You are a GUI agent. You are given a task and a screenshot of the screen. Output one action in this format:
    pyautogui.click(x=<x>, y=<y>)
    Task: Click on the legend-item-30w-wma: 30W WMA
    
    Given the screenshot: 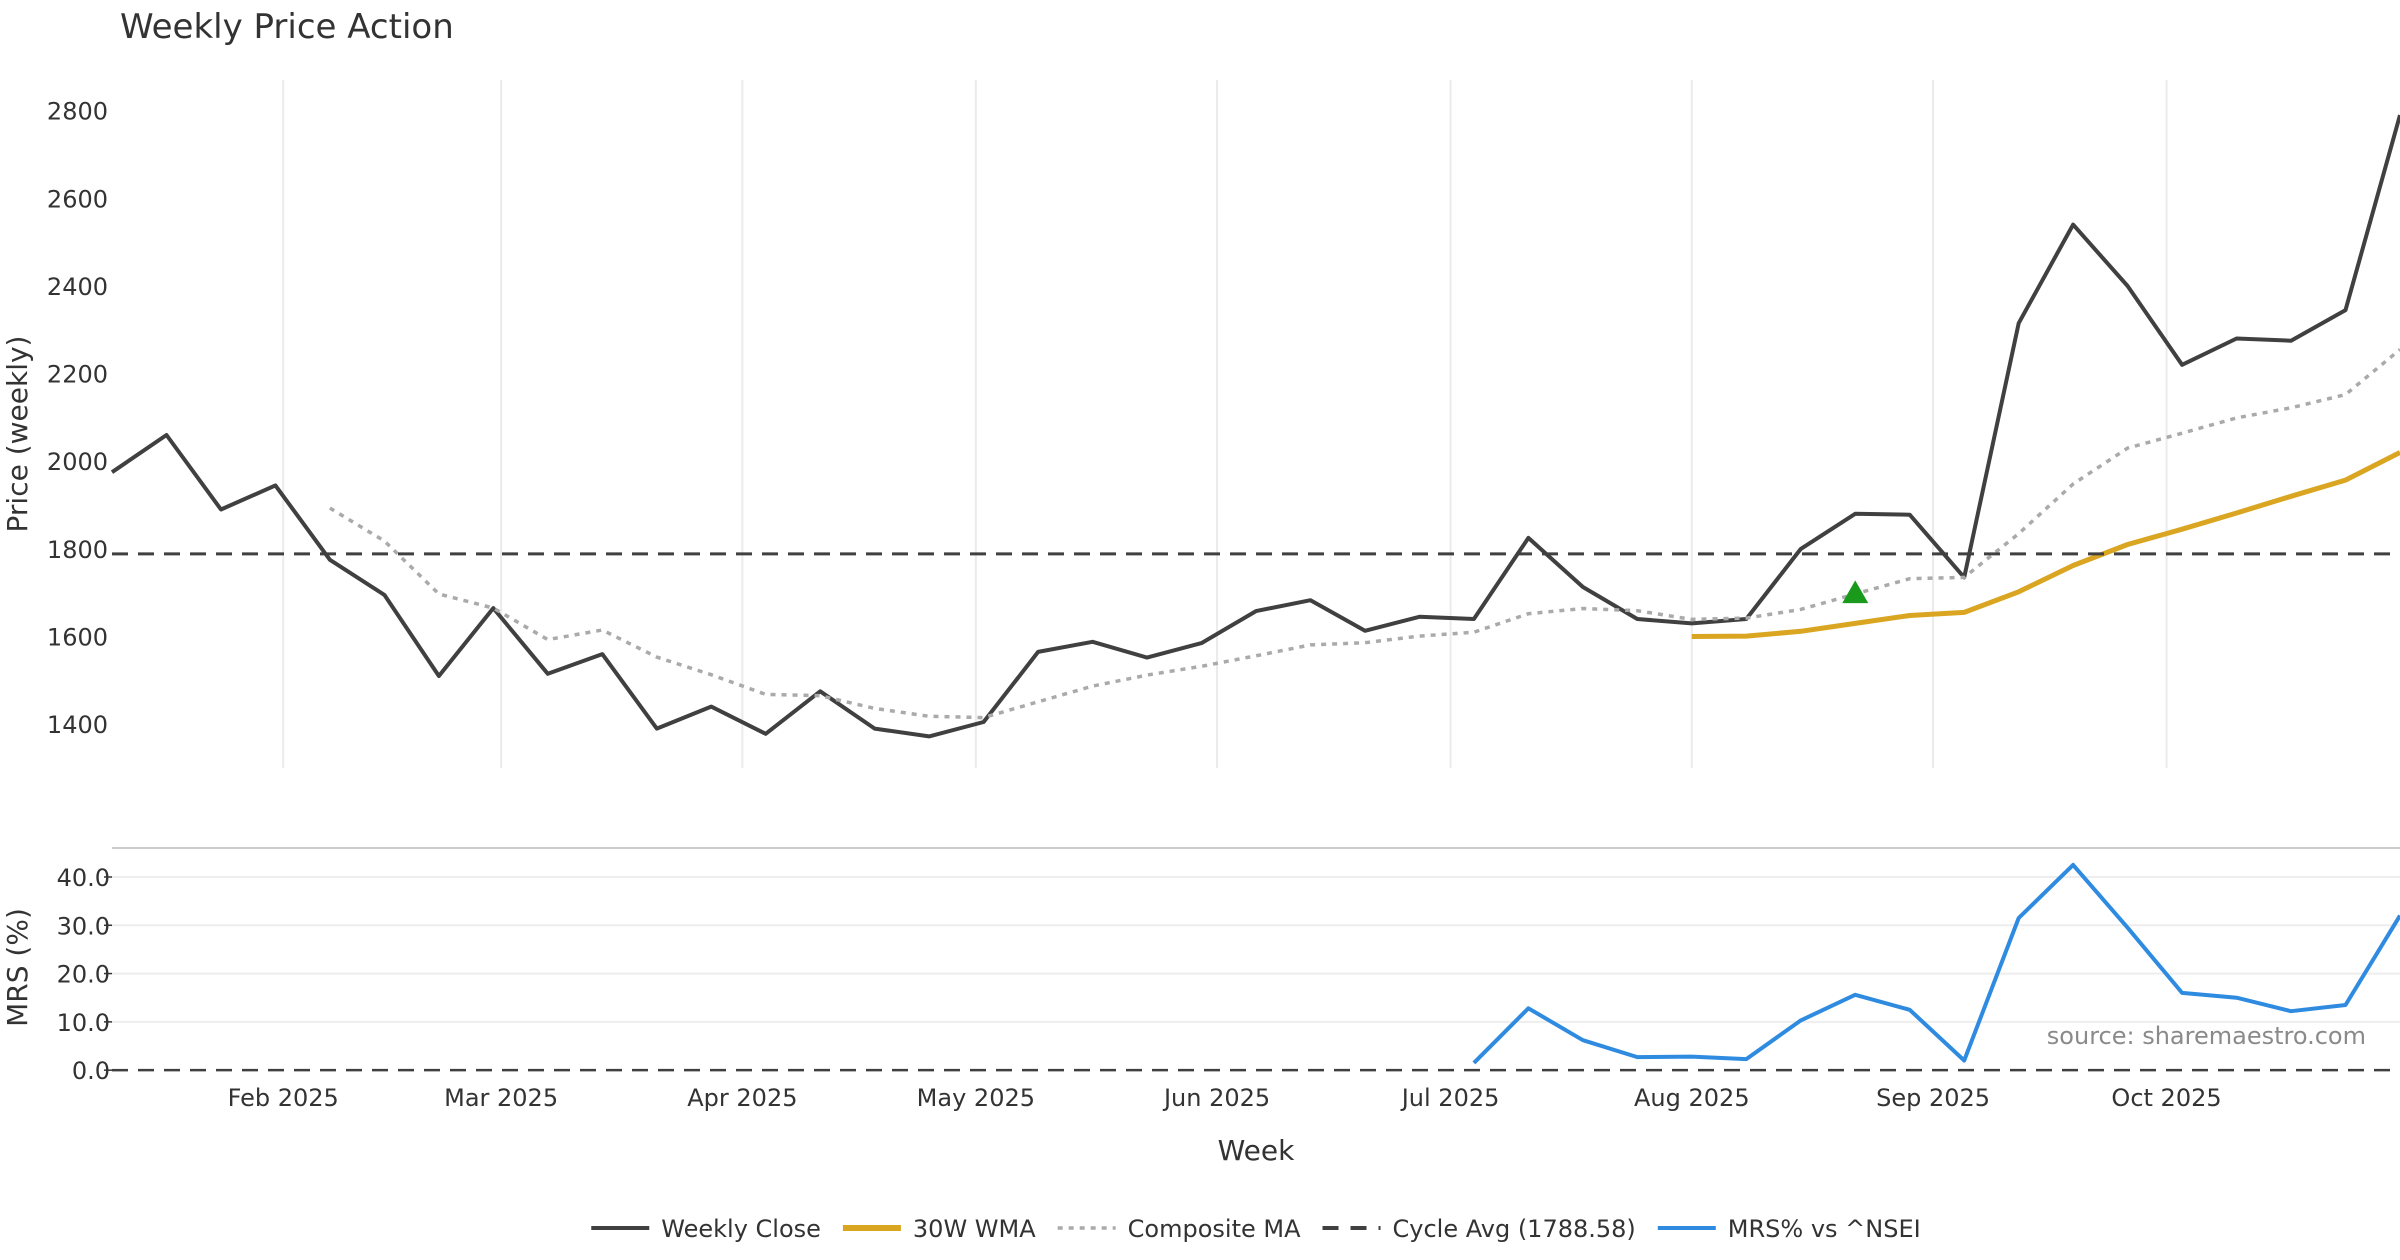 What is the action you would take?
    pyautogui.click(x=939, y=1229)
    